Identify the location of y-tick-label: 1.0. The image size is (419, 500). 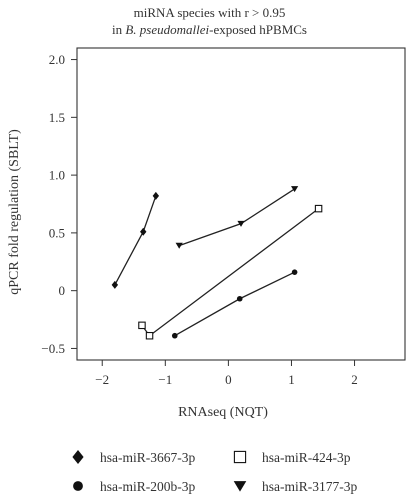
(57, 175).